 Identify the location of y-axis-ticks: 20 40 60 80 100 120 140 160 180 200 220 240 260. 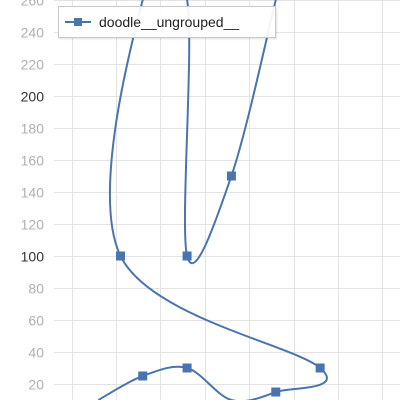
(33, 196).